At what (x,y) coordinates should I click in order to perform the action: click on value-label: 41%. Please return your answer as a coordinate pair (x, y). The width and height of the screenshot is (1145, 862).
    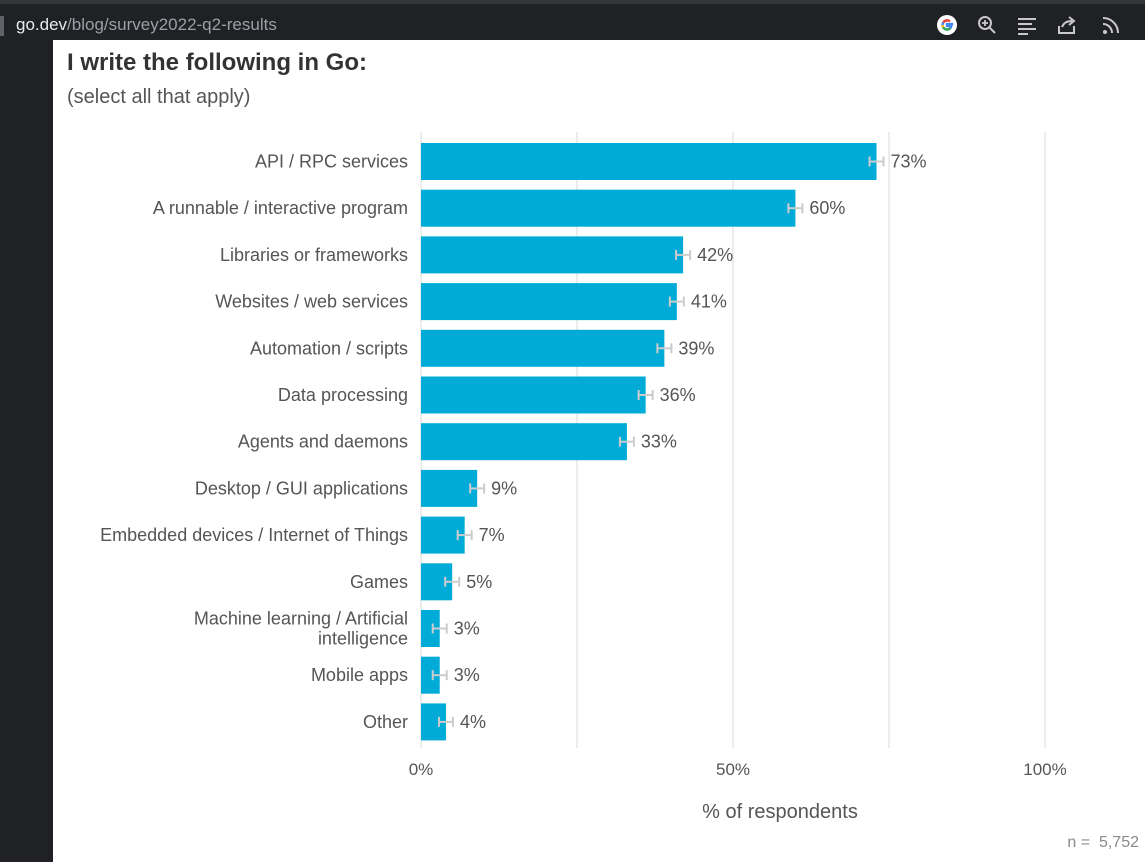
    Looking at the image, I should click on (709, 302).